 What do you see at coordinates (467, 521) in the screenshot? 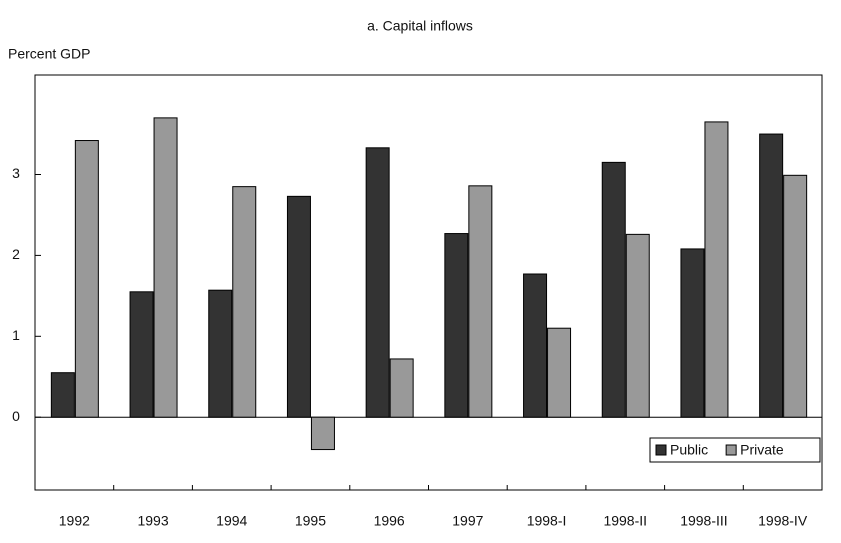
I see `x-tick-label: 1997` at bounding box center [467, 521].